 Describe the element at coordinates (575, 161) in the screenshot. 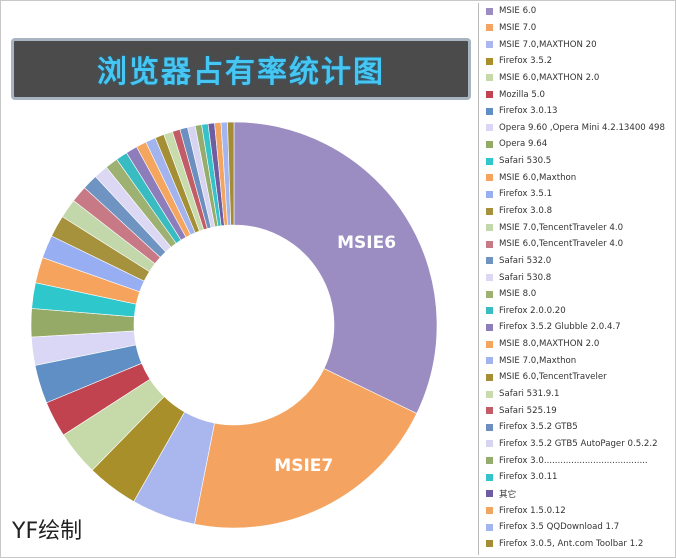

I see `legend-item: Safari 530.5` at that location.